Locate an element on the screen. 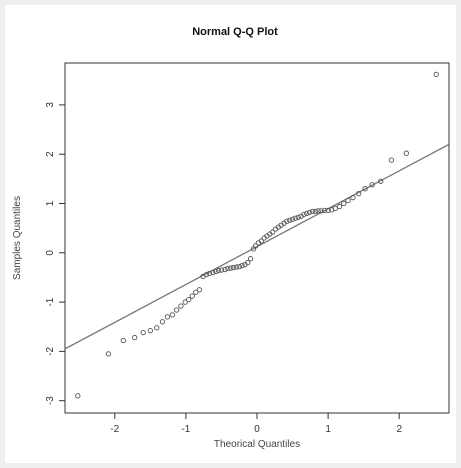  y-axis: -3 -2 -1 0 1 2 3 is located at coordinates (55, 253).